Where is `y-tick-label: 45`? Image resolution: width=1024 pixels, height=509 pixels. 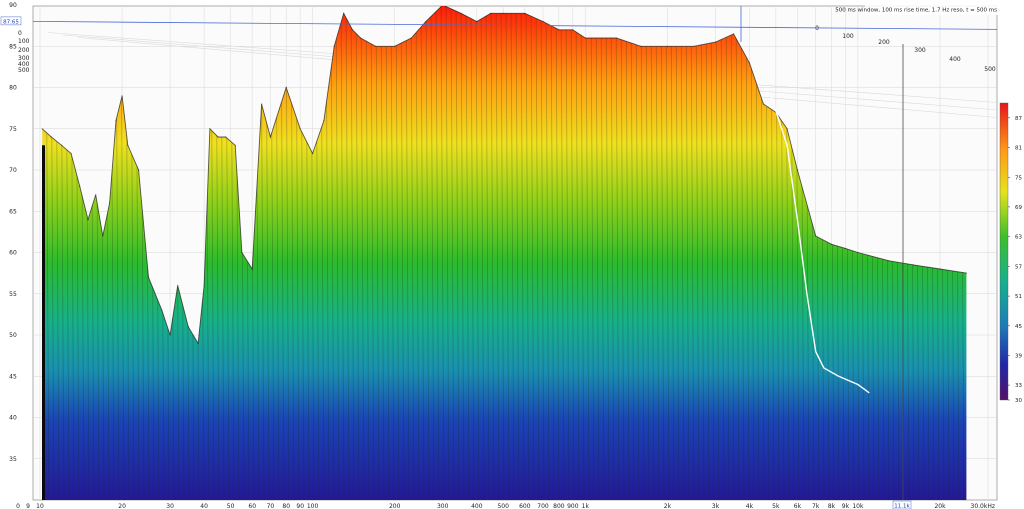
y-tick-label: 45 is located at coordinates (13, 376).